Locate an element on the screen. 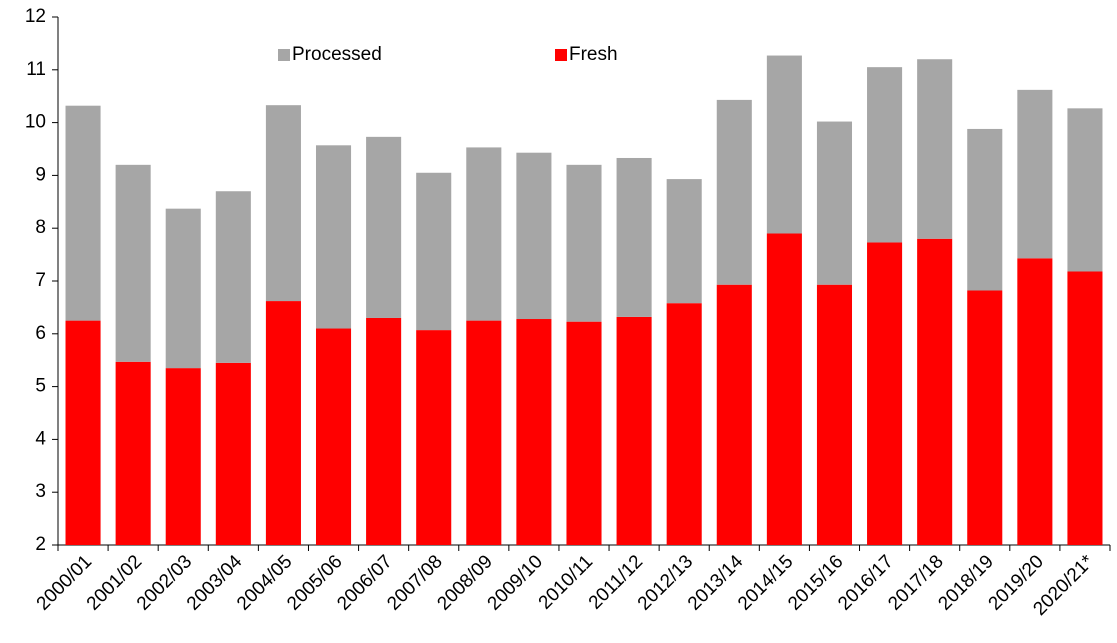 This screenshot has width=1117, height=643. y-tick-label: 6 is located at coordinates (40, 333).